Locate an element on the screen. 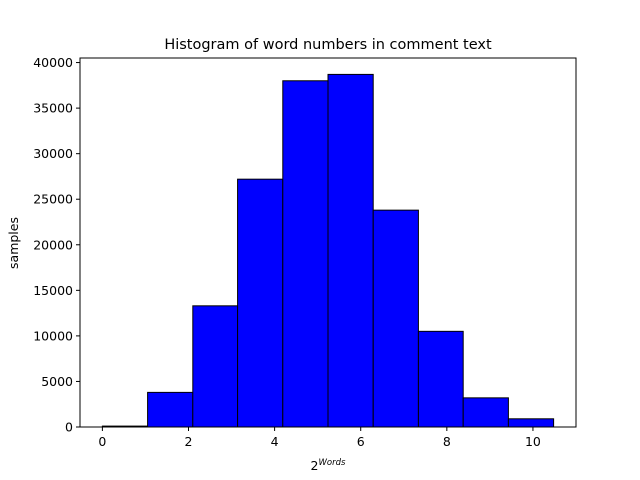 This screenshot has height=480, width=640. y-tick-label: 40000 is located at coordinates (53, 62).